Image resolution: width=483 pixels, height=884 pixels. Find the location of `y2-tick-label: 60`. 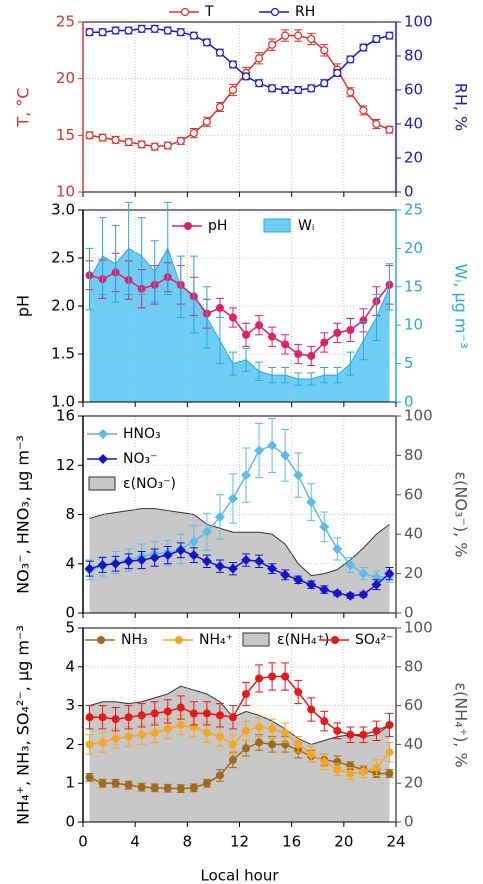

y2-tick-label: 60 is located at coordinates (413, 90).